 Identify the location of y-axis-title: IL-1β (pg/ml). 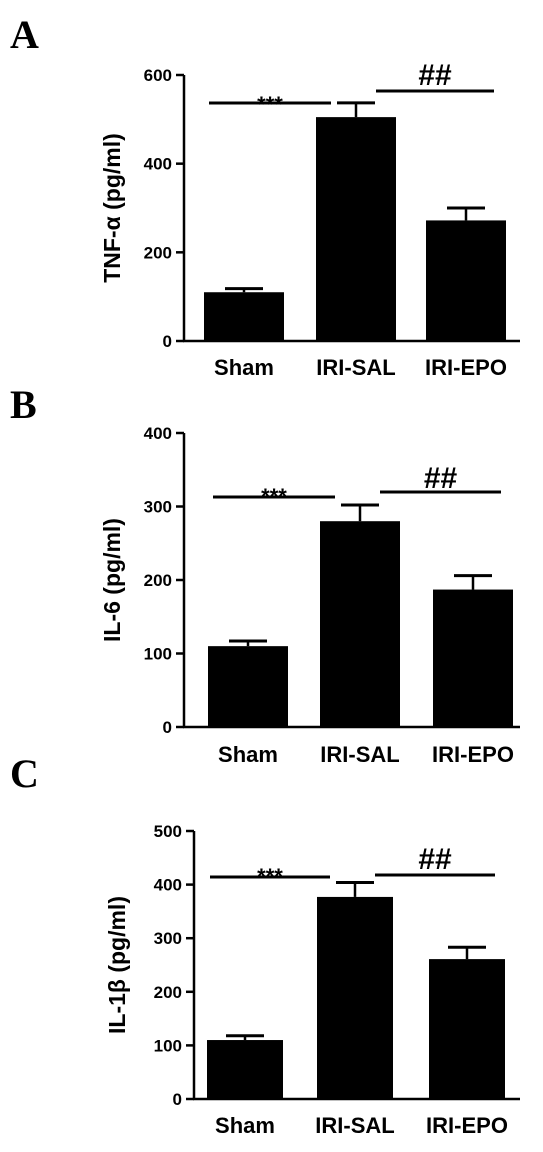
(117, 965).